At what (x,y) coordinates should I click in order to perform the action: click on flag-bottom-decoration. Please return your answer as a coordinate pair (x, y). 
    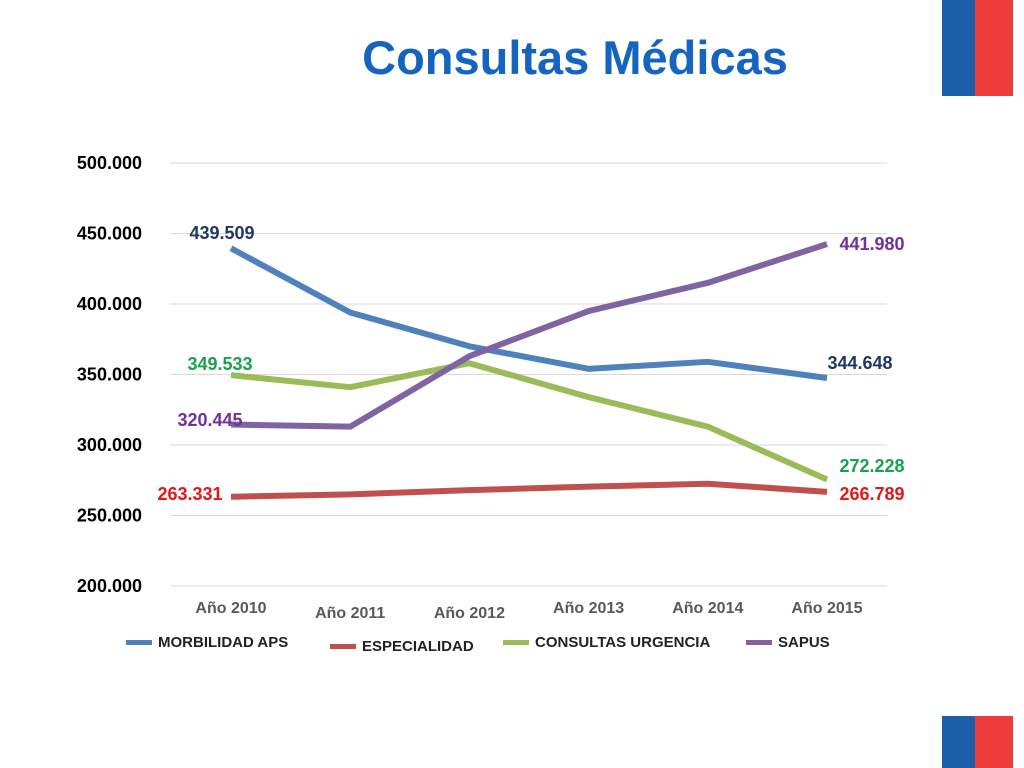
    Looking at the image, I should click on (977, 742).